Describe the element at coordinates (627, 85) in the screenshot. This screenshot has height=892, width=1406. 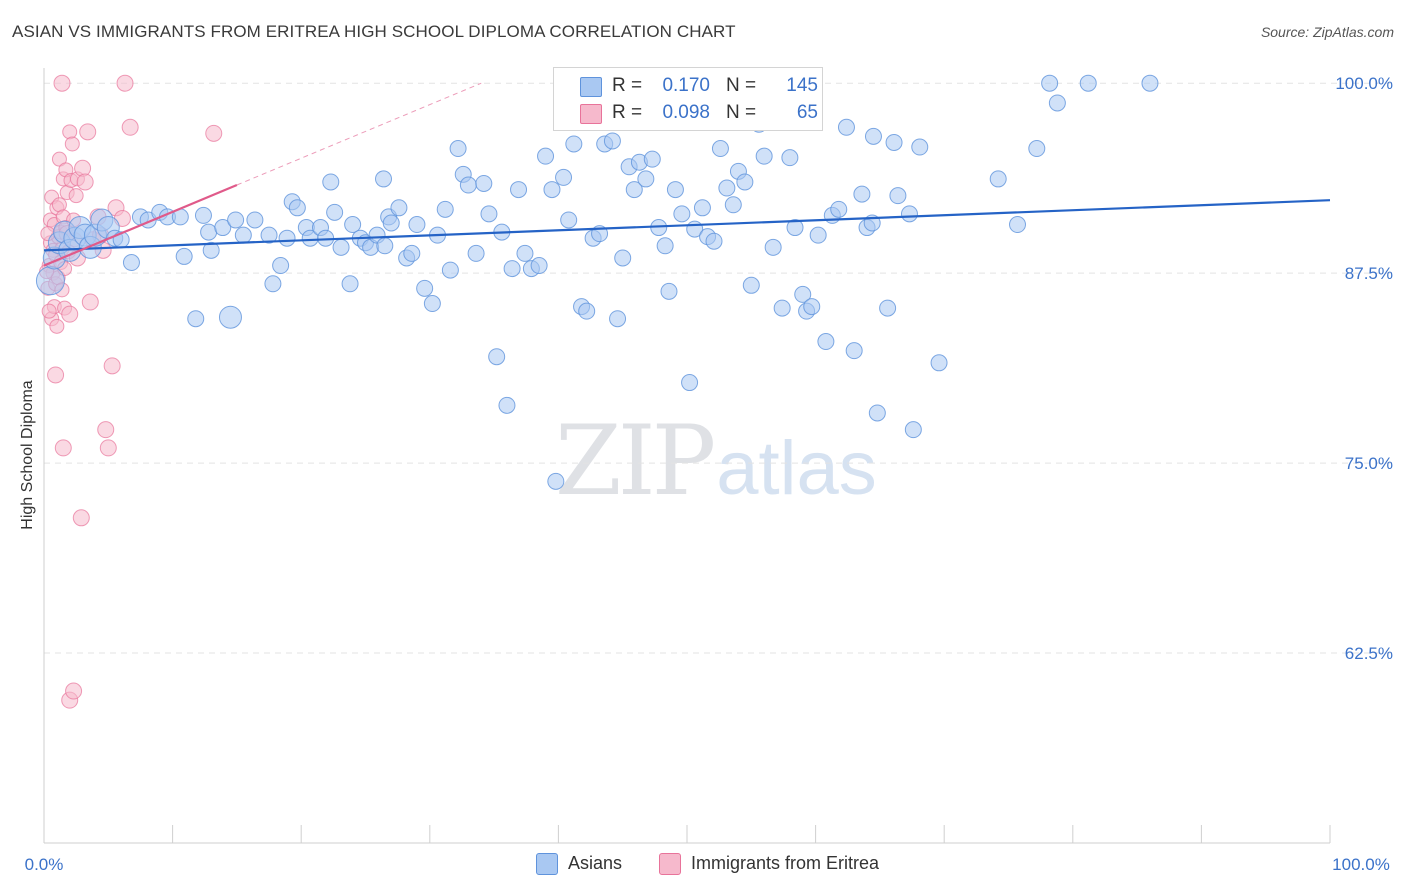
I see `r-label: R =` at that location.